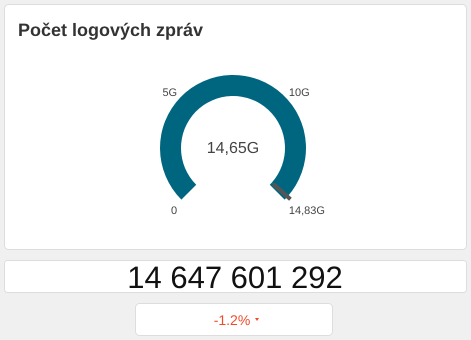  Describe the element at coordinates (306, 210) in the screenshot. I see `text: 14,83G` at that location.